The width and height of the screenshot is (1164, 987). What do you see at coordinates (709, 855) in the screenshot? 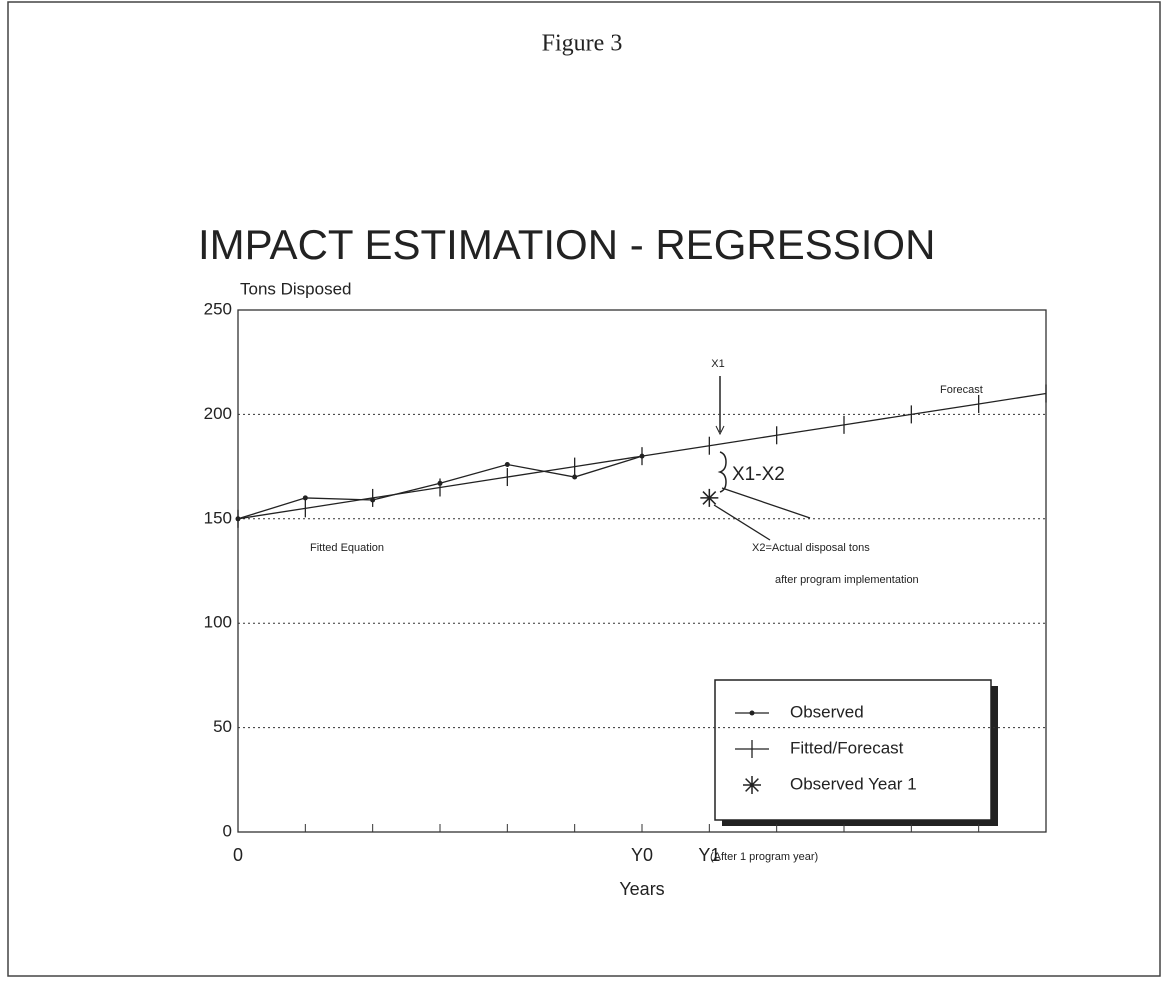
I see `x-tick-label: Y1` at bounding box center [709, 855].